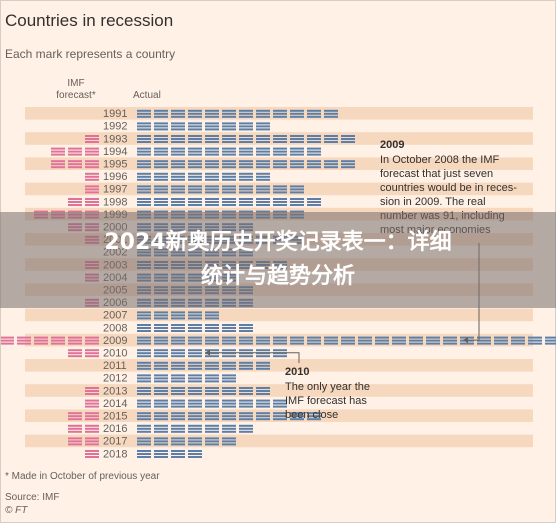 This screenshot has width=556, height=524. What do you see at coordinates (115, 316) in the screenshot?
I see `year-label: 2007` at bounding box center [115, 316].